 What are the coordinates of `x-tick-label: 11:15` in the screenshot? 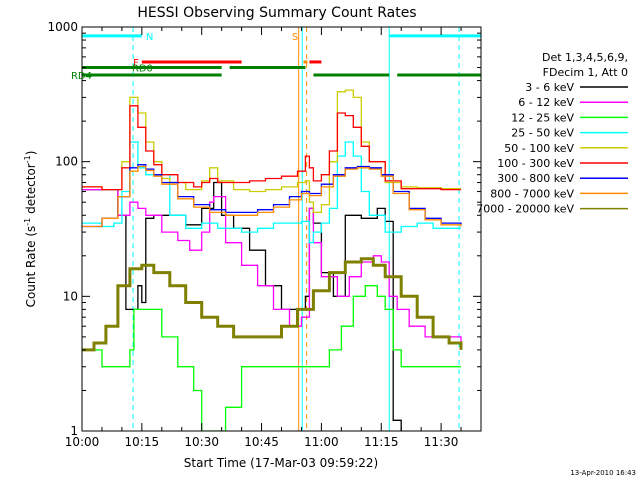 It's located at (381, 442).